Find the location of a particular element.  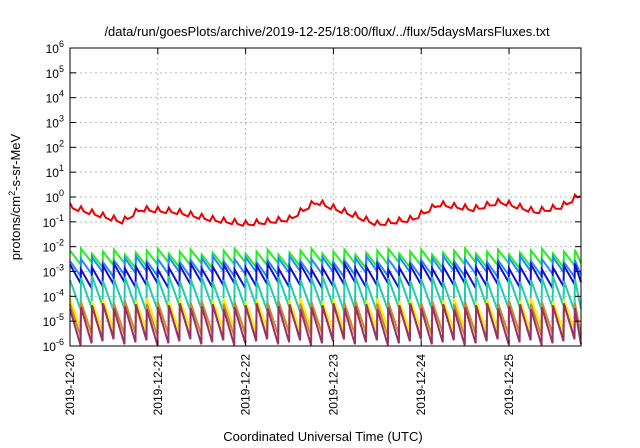

y-tick-label: 10³ is located at coordinates (55, 122).